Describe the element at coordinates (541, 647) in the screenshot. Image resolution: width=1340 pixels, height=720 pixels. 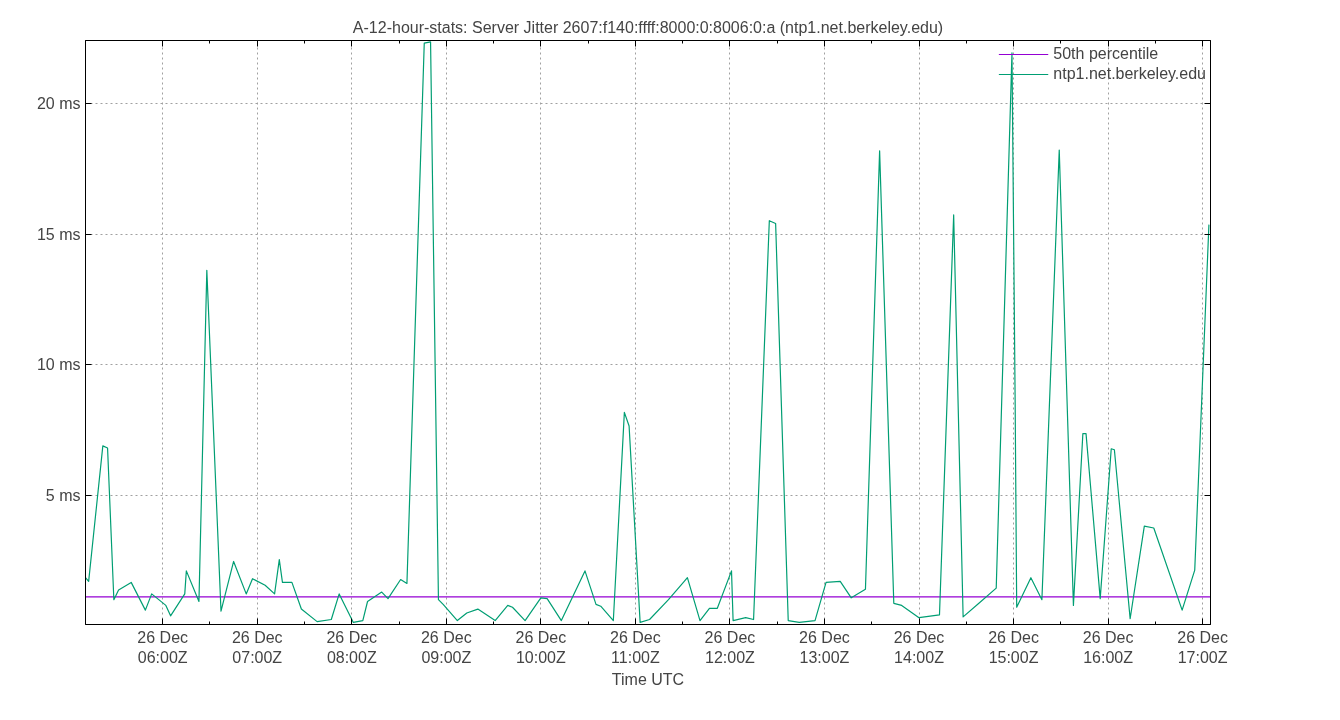
I see `x-tick-label: 26 Dec 10:00Z` at that location.